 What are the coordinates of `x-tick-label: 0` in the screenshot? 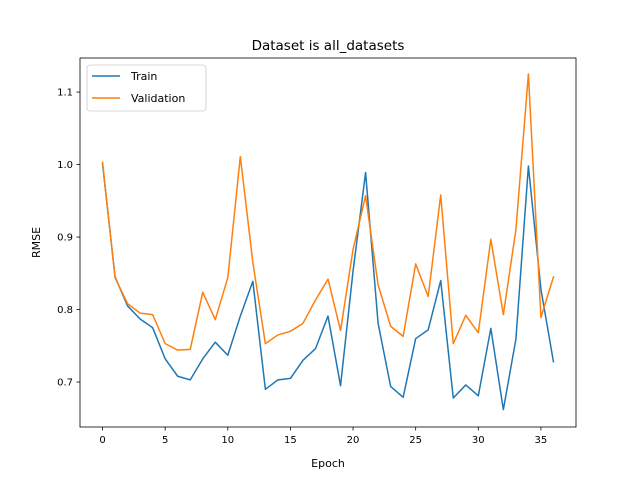 It's located at (102, 440).